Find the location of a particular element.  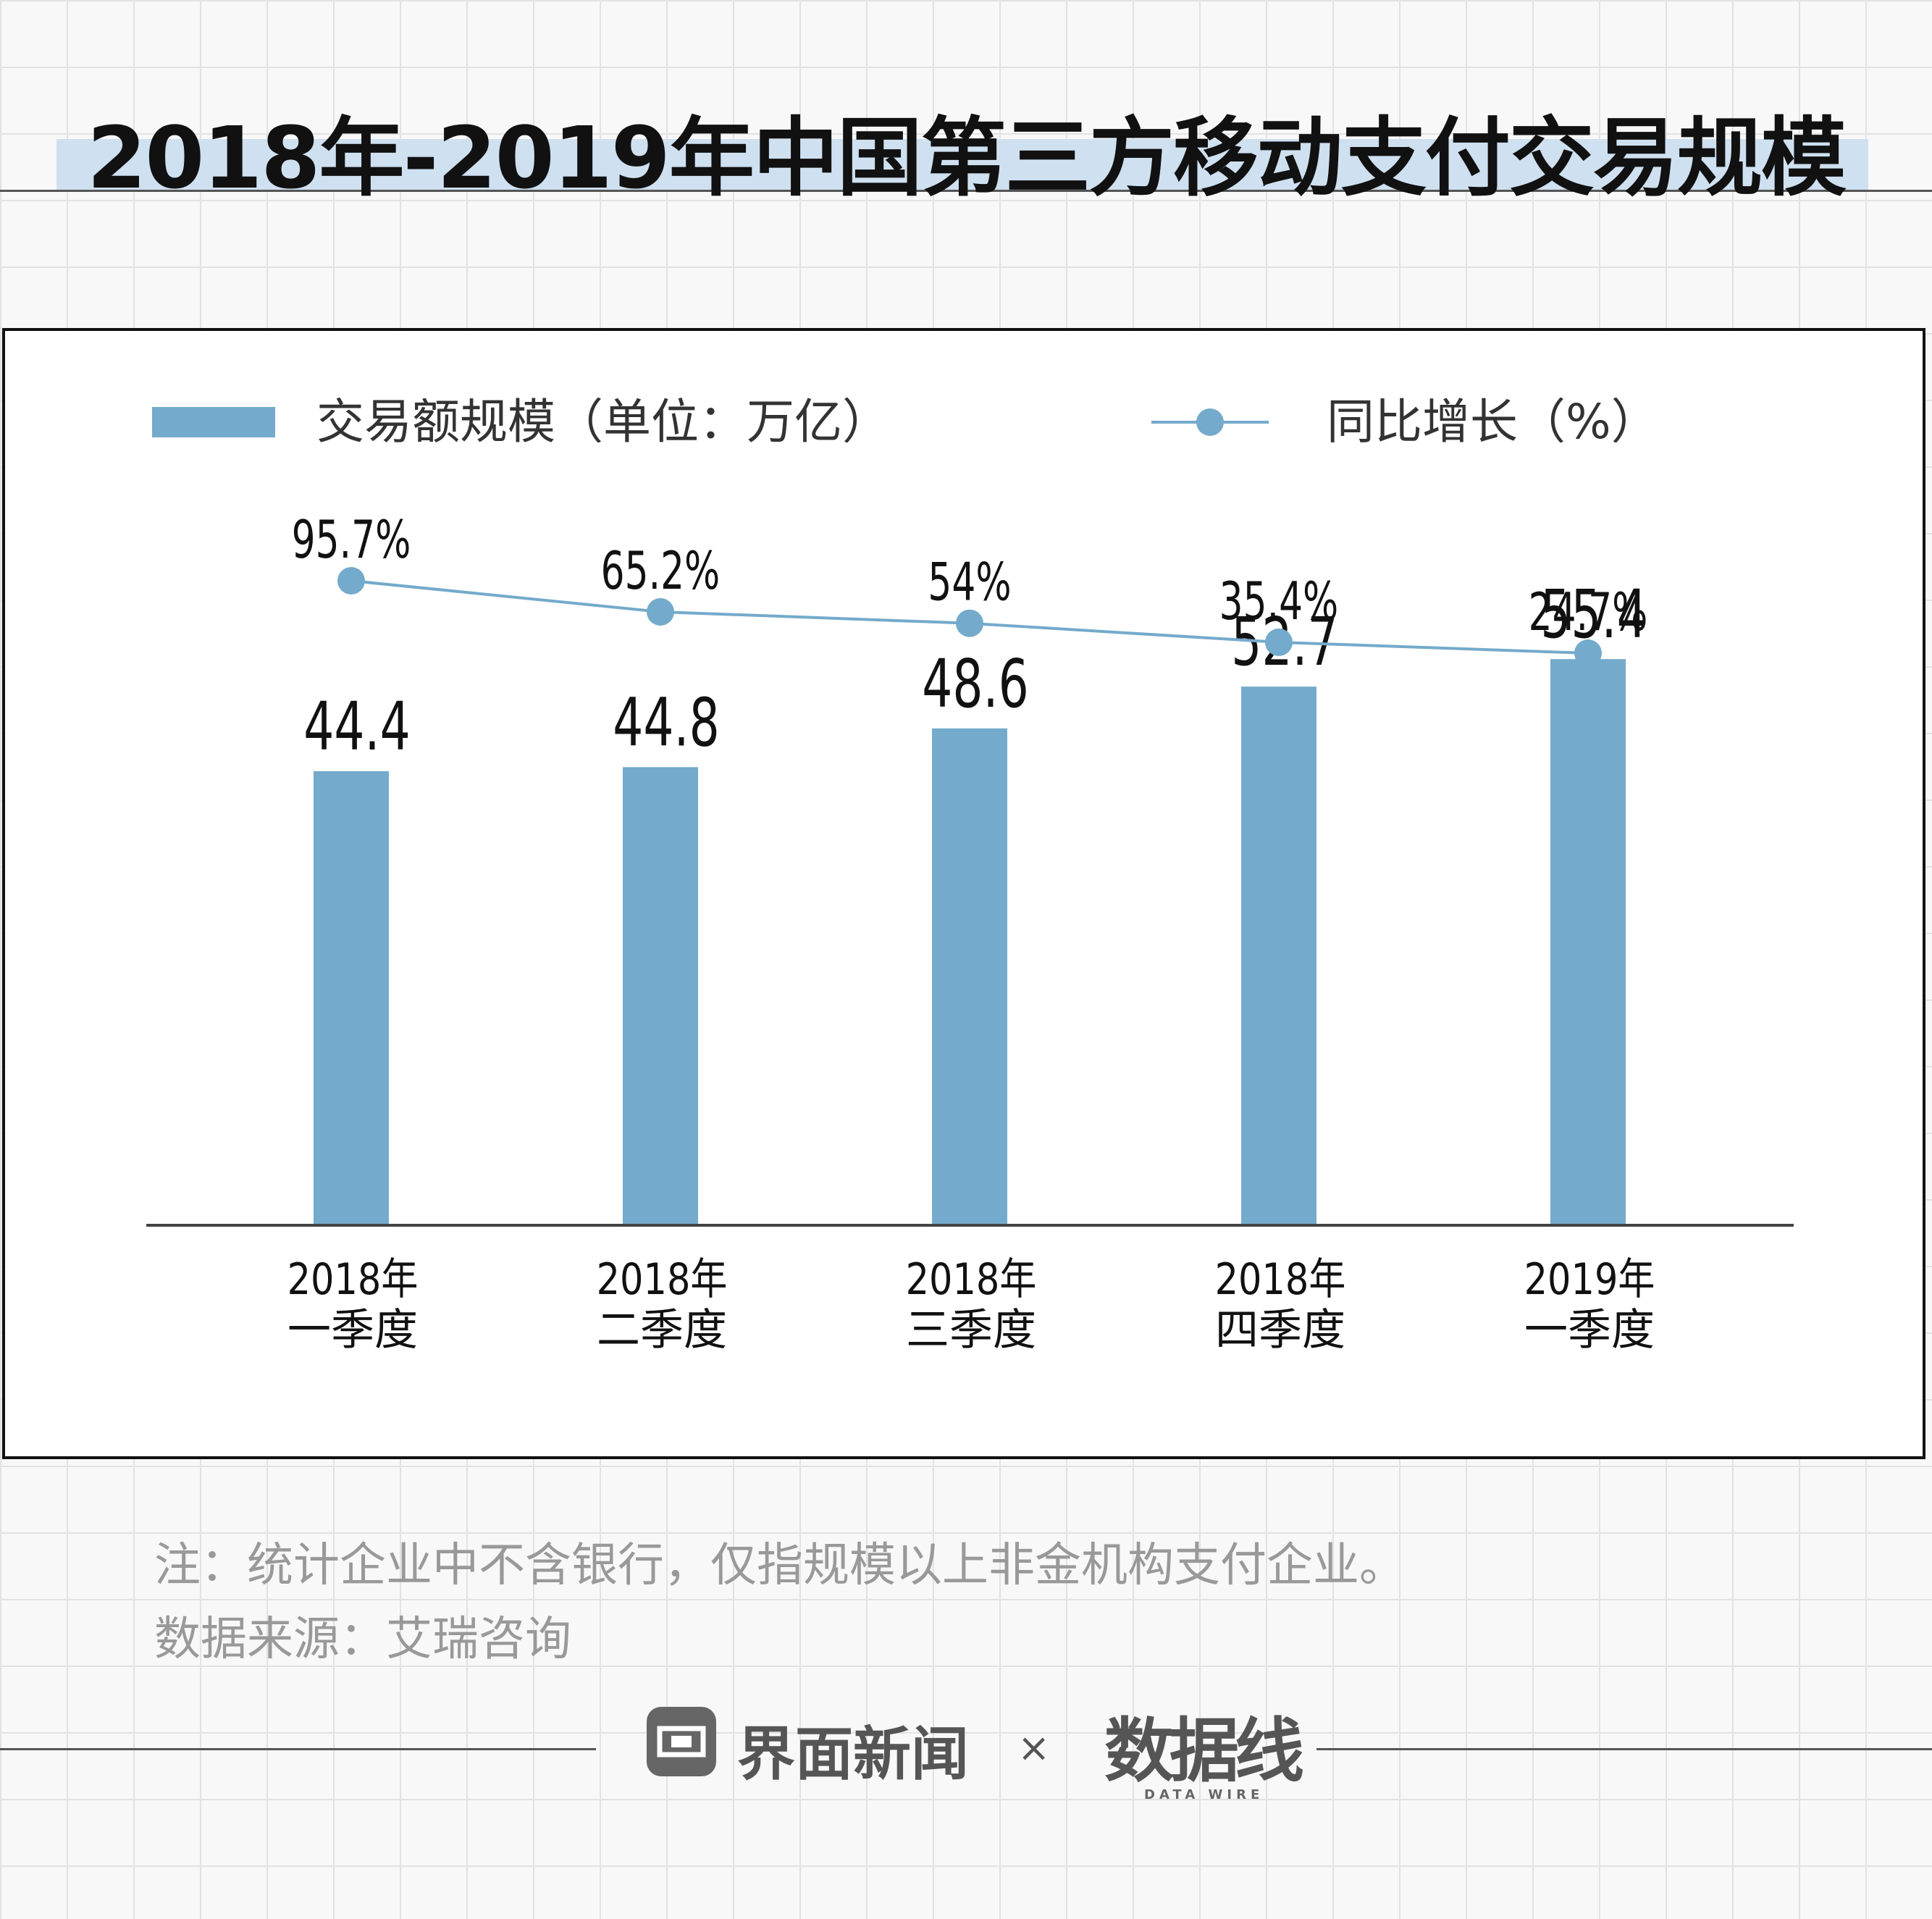

growth-value-label: 95.7% is located at coordinates (351, 540).